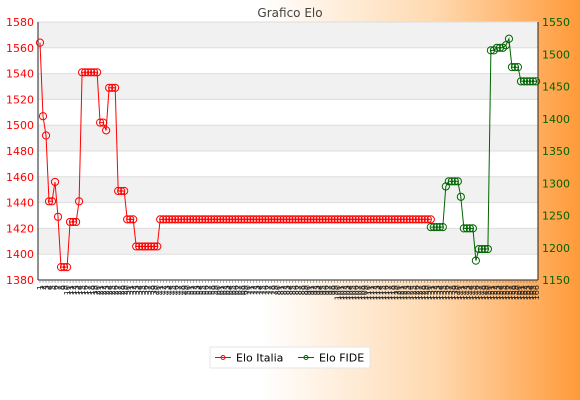 Image resolution: width=580 pixels, height=400 pixels. I want to click on right-tick-label: 1500, so click(556, 54).